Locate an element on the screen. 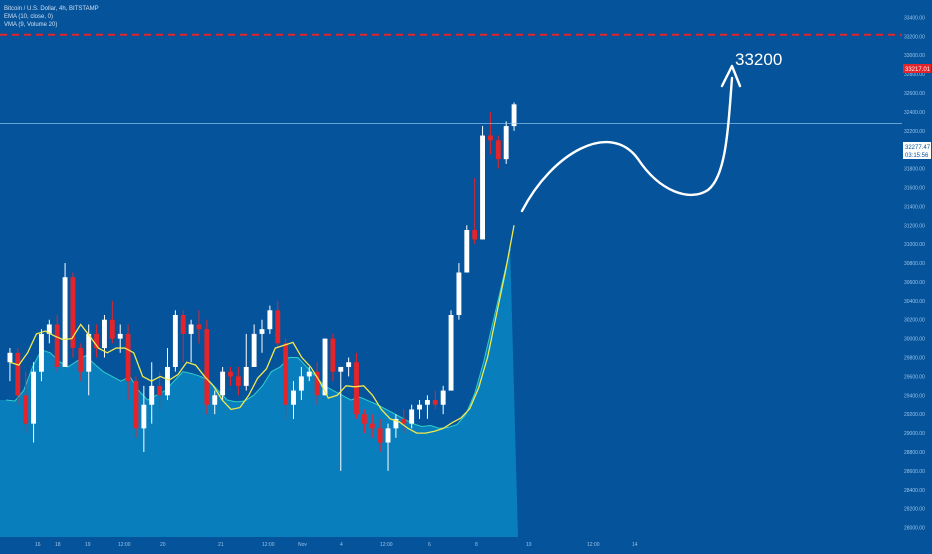 The width and height of the screenshot is (932, 554). target-price-label: 33217.01 is located at coordinates (918, 70).